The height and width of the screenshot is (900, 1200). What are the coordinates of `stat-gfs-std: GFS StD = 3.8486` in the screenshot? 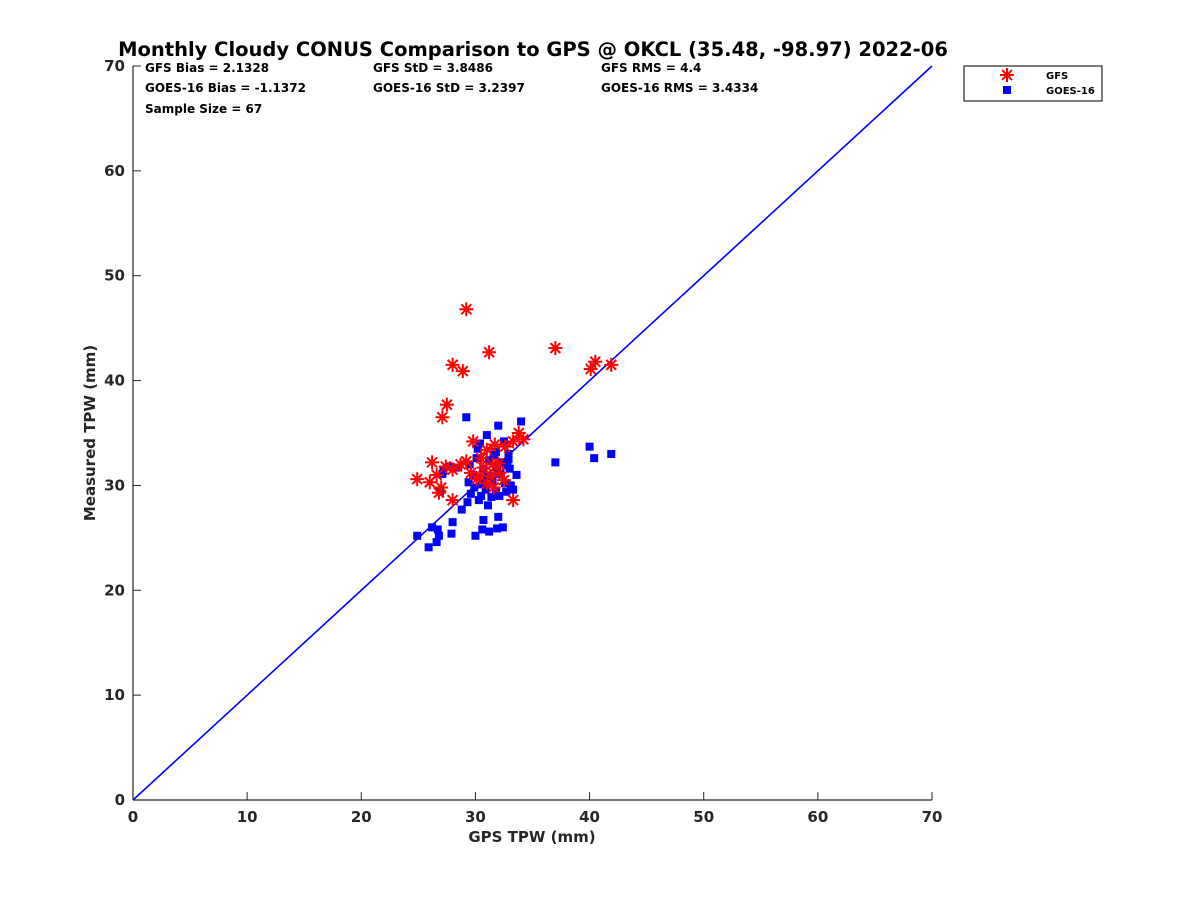 It's located at (433, 68).